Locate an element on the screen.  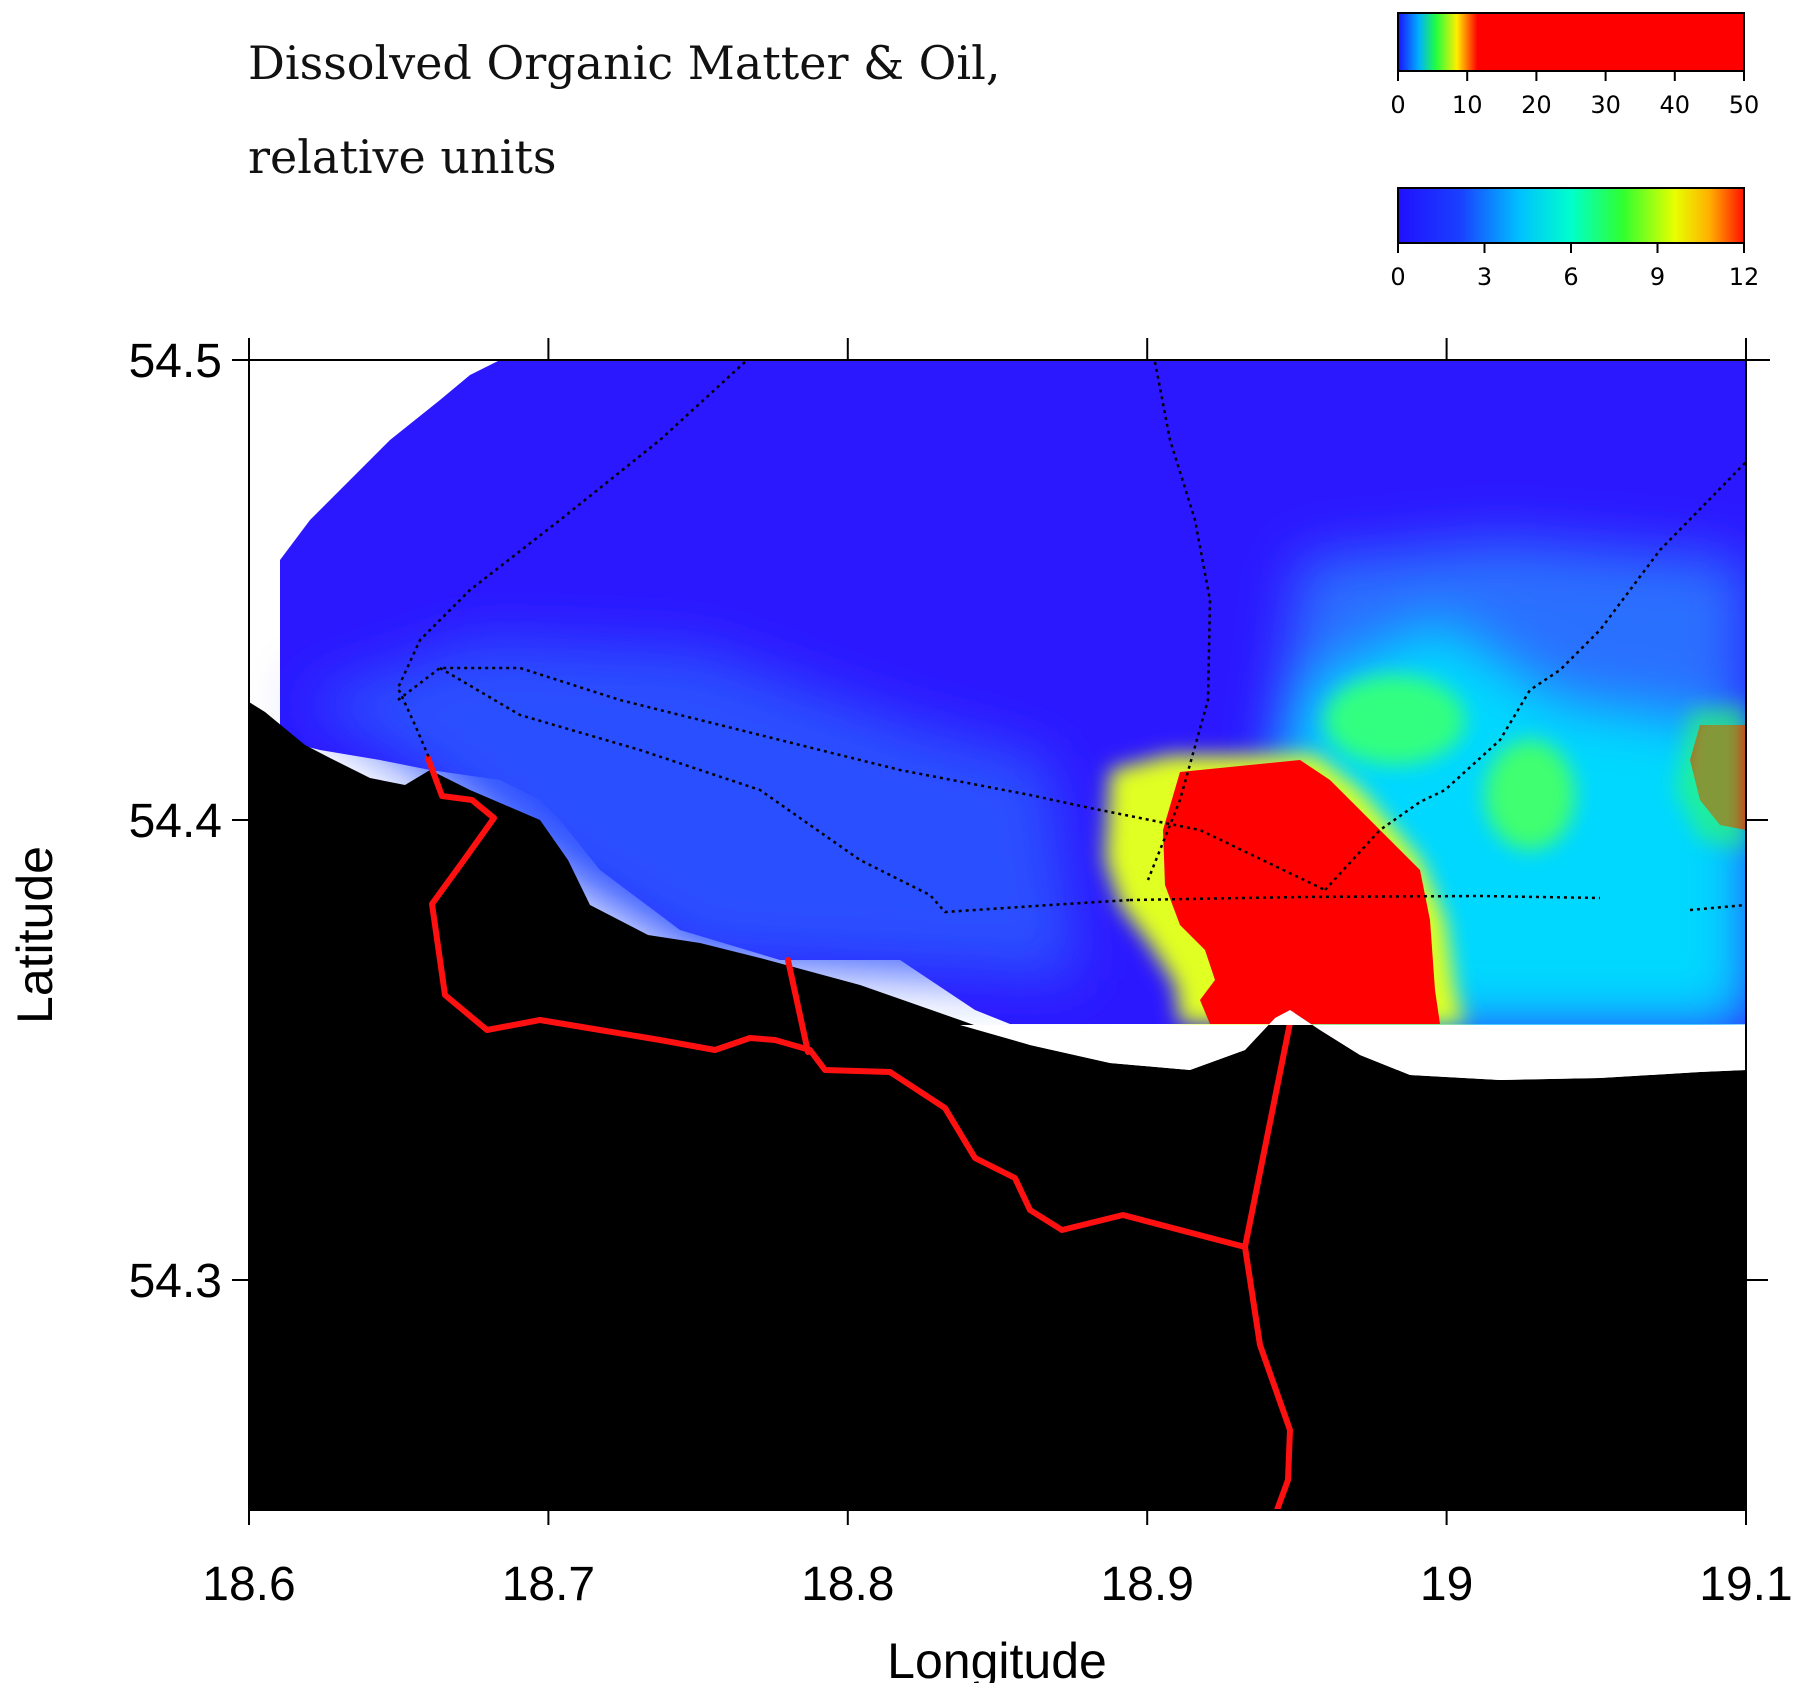
colorbar-bottom-gradient is located at coordinates (1571, 215).